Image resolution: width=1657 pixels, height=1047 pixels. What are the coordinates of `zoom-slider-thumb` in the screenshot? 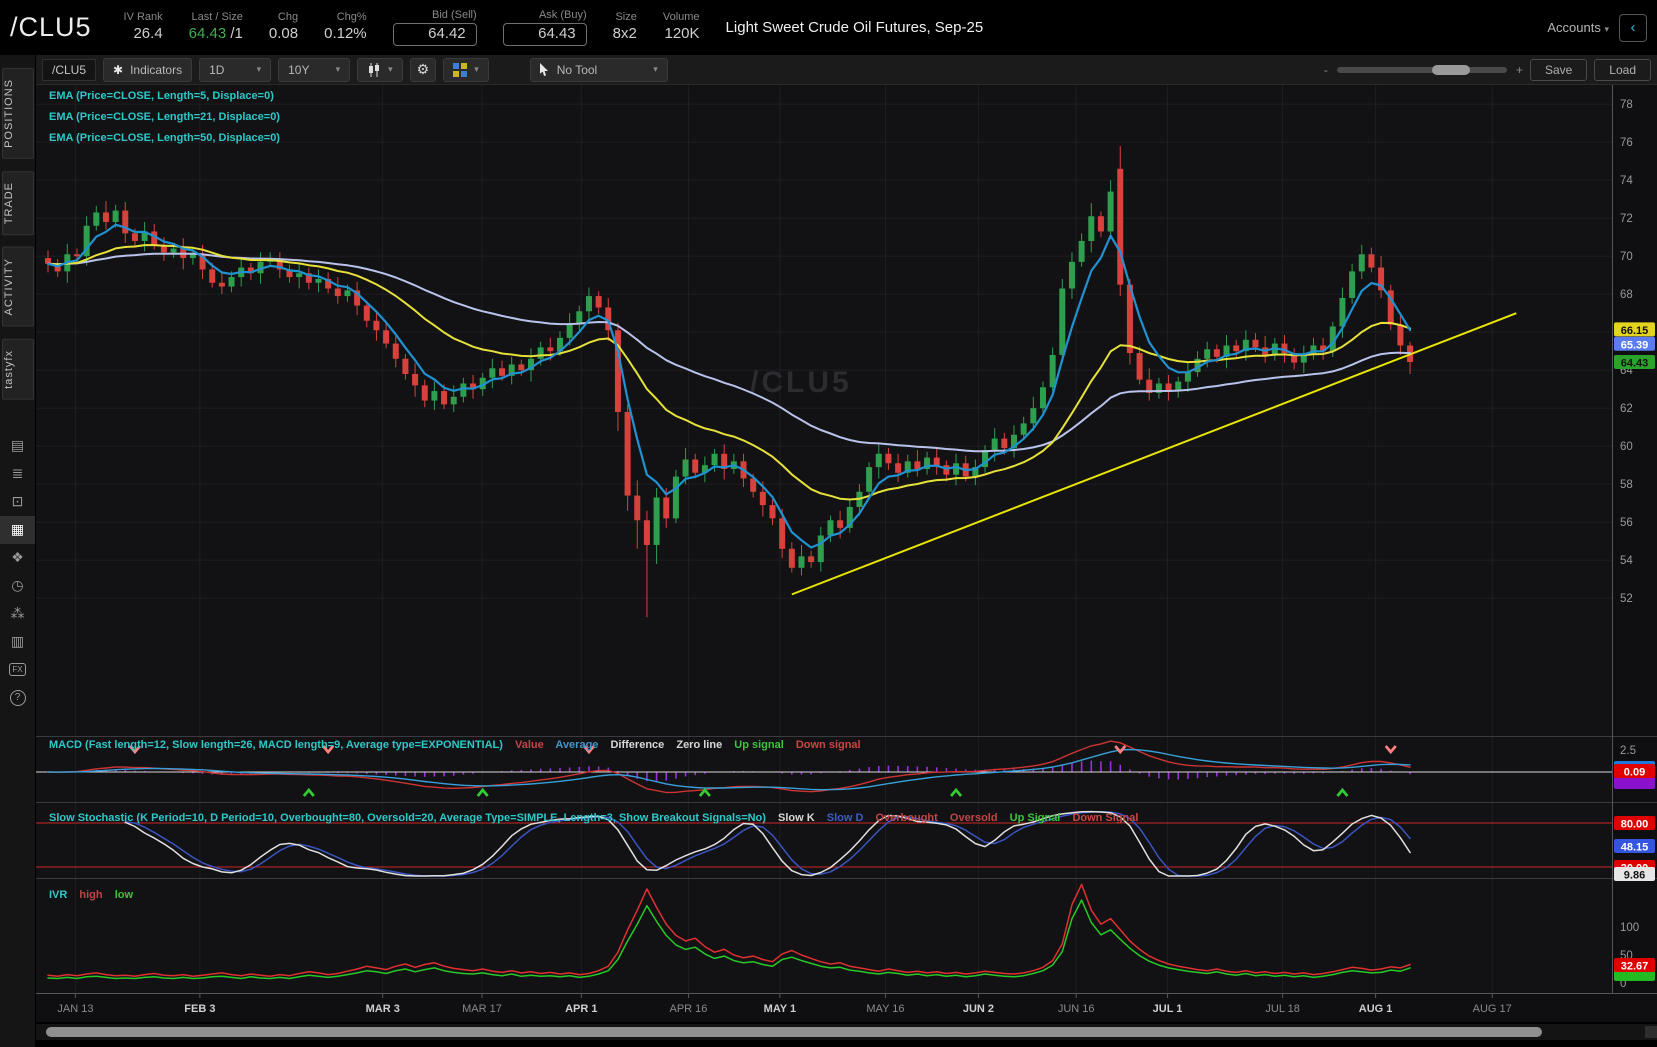 It's located at (1451, 69).